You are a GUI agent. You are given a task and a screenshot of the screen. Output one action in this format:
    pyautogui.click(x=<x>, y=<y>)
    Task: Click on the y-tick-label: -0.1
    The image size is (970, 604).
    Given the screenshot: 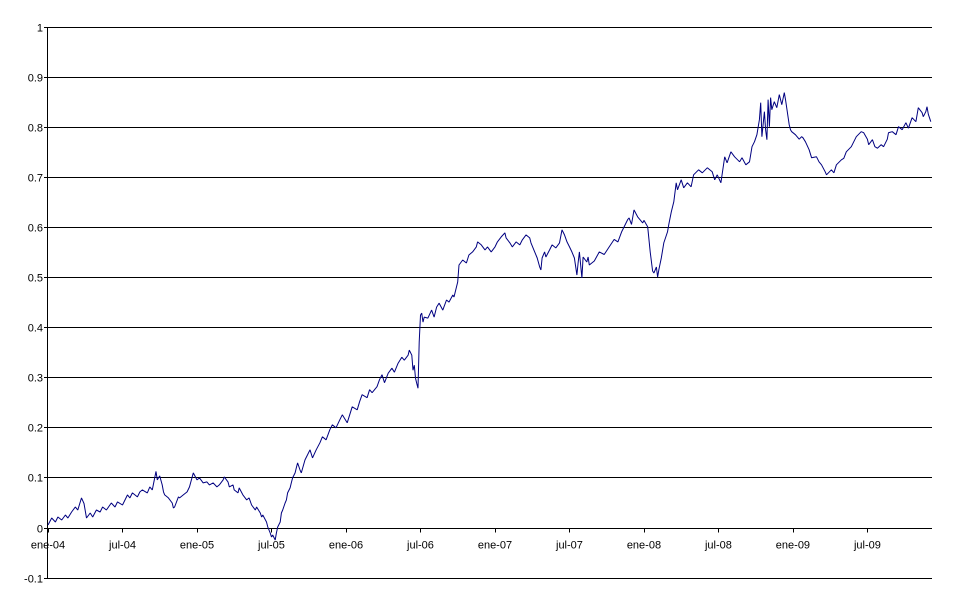 What is the action you would take?
    pyautogui.click(x=33, y=580)
    